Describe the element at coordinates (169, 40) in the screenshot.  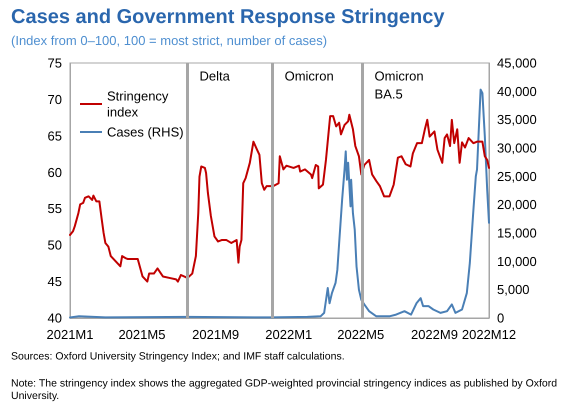
I see `chart-subtitle: (Index from 0–100, 100 = most strict, number of cases)` at that location.